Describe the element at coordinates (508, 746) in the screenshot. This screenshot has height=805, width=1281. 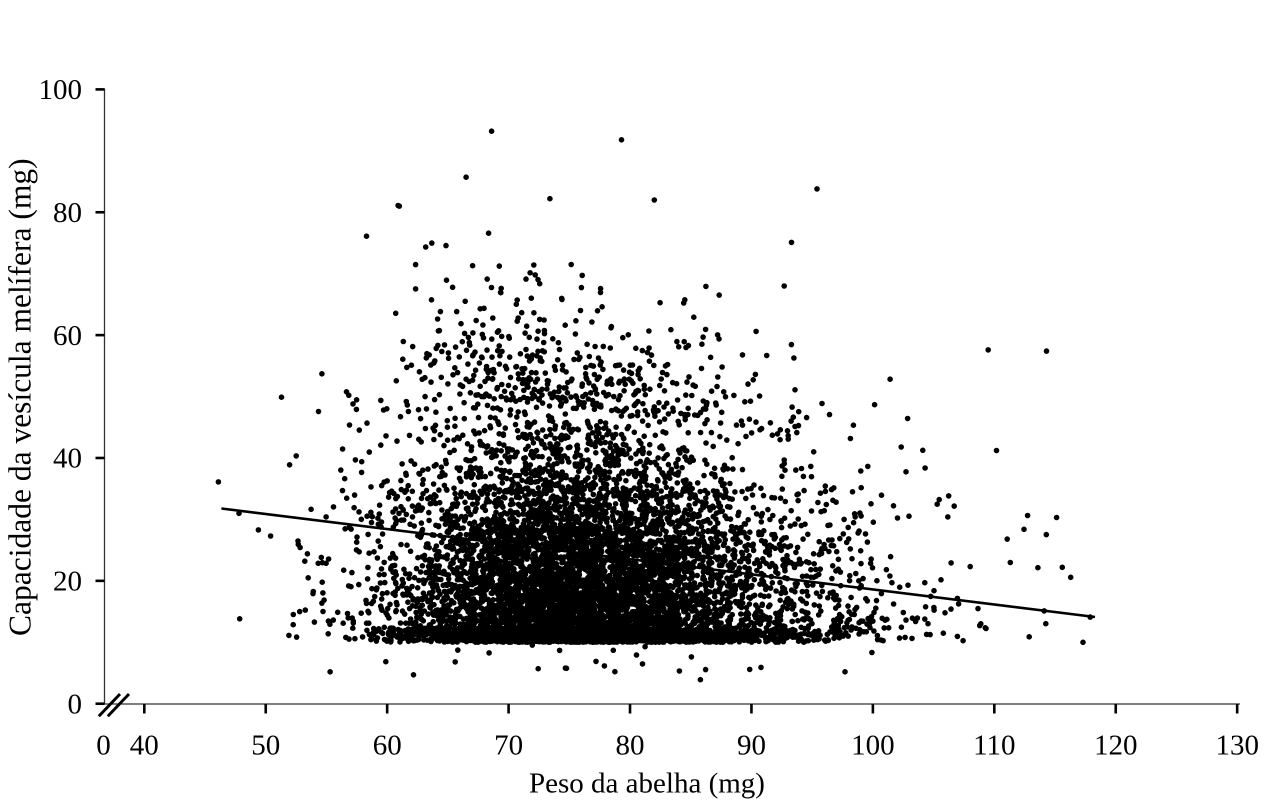
I see `svg-text: 70` at that location.